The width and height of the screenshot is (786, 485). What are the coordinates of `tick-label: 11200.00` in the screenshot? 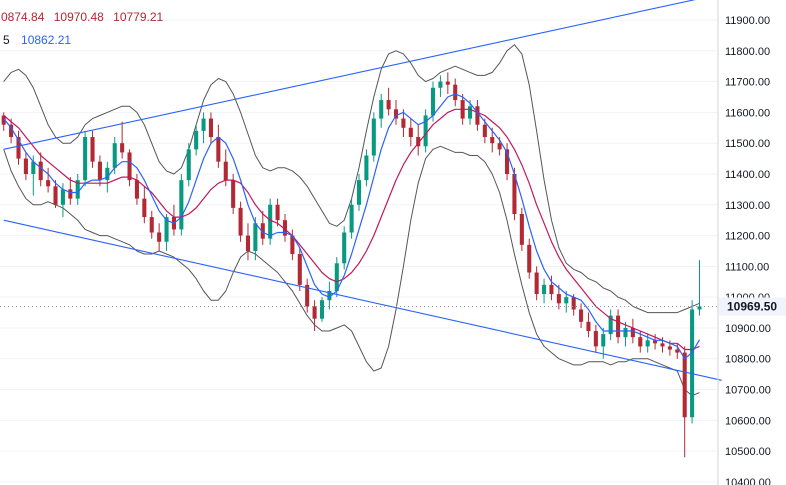 It's located at (747, 237).